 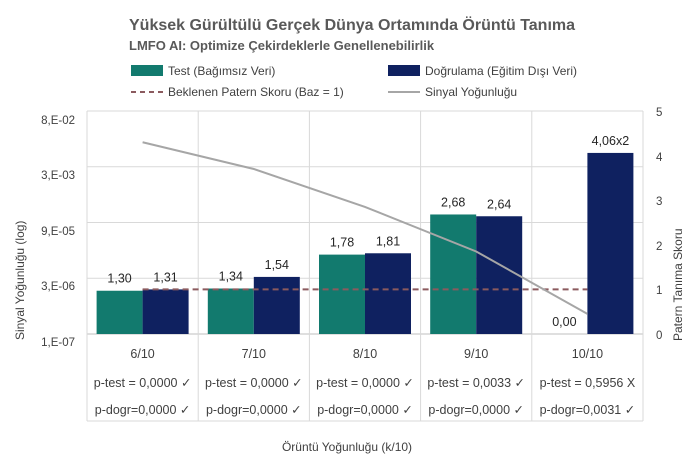 What do you see at coordinates (165, 277) in the screenshot?
I see `data-label-dogrulama: 1,31` at bounding box center [165, 277].